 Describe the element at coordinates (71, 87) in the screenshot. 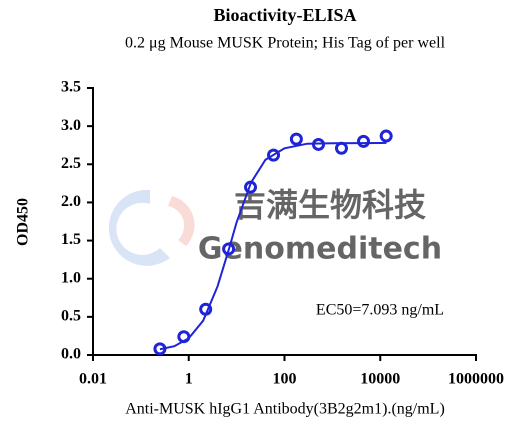

I see `y-tick-label: 3.5` at that location.